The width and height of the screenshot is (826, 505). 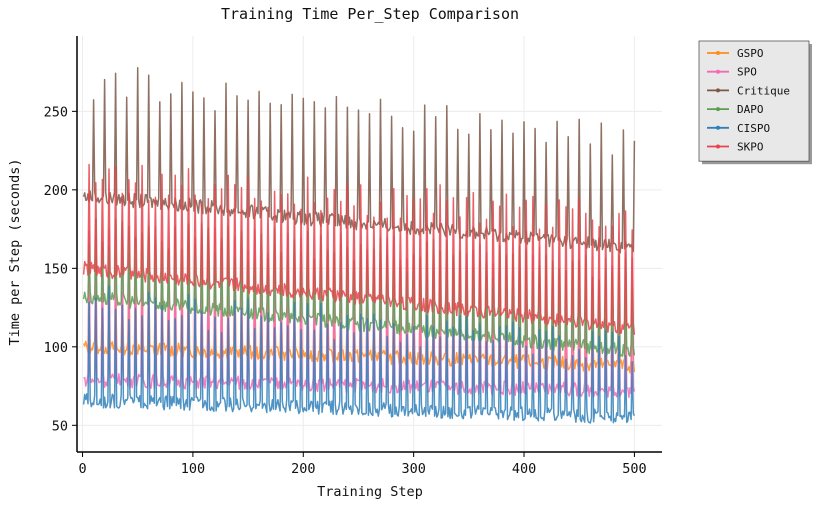 I want to click on x-tick-label: 500, so click(x=634, y=469).